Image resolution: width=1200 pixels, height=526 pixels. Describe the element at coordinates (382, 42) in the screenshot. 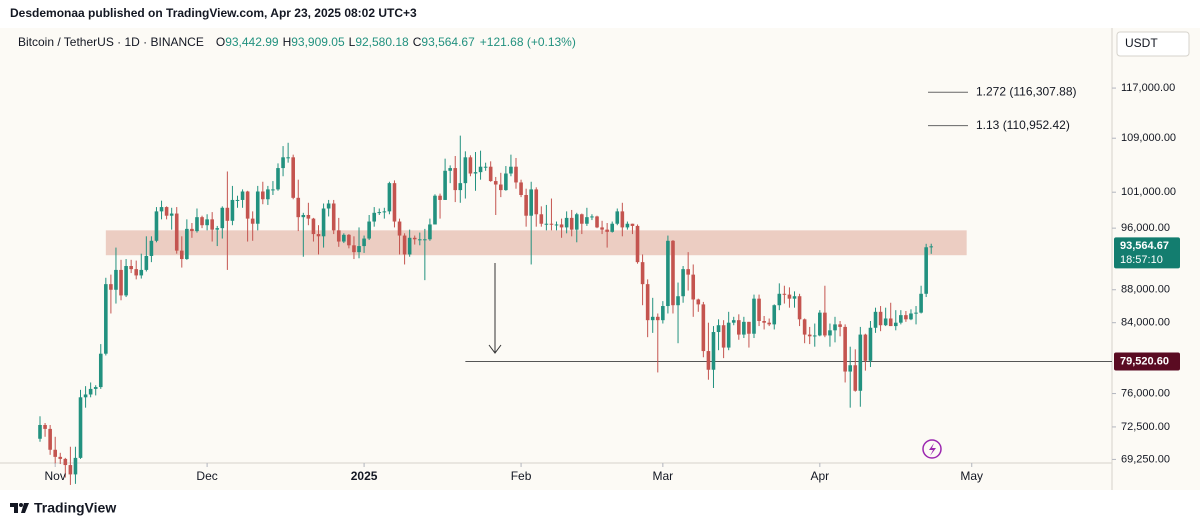

I see `ohlc-value: 92,580.18` at that location.